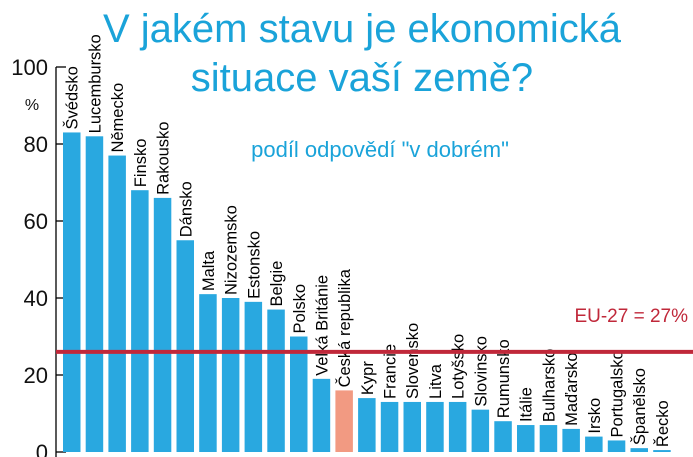  Describe the element at coordinates (38, 256) in the screenshot. I see `y-axis: 0 20 40 60 80 100` at that location.